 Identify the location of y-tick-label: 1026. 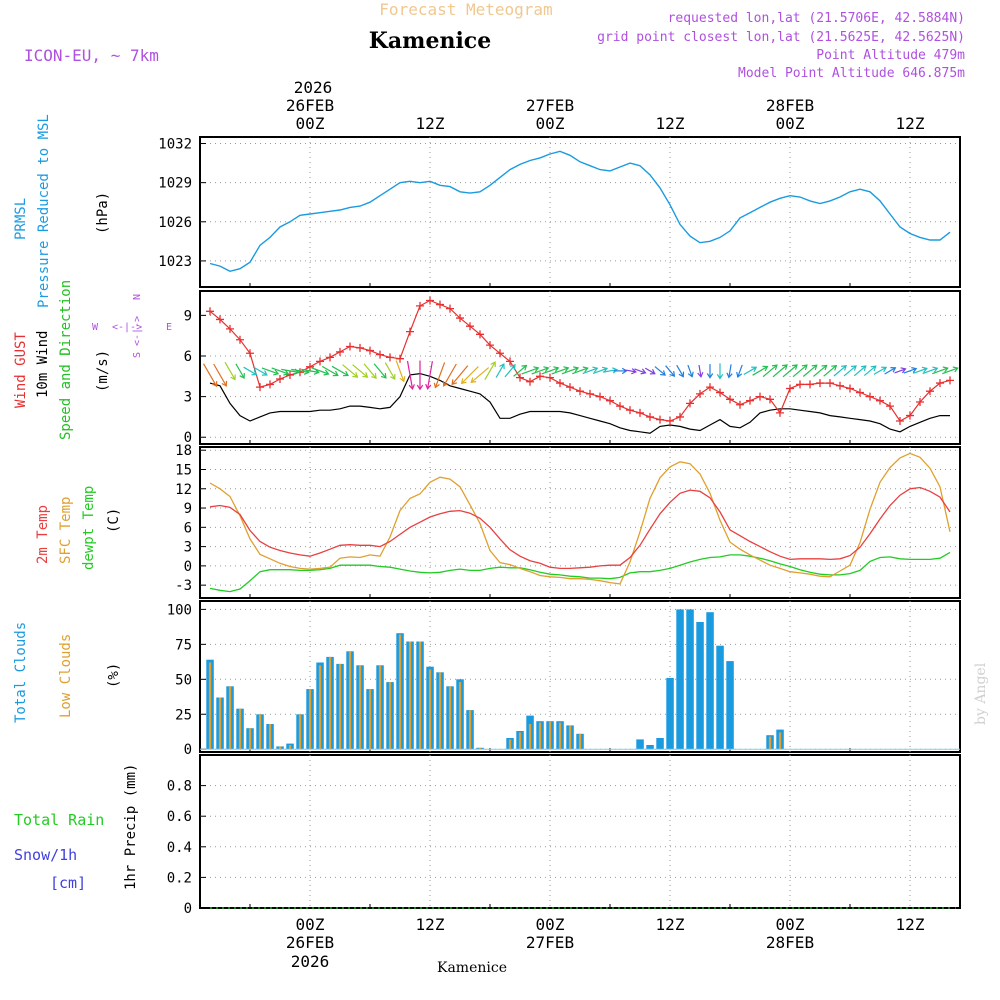
(175, 223).